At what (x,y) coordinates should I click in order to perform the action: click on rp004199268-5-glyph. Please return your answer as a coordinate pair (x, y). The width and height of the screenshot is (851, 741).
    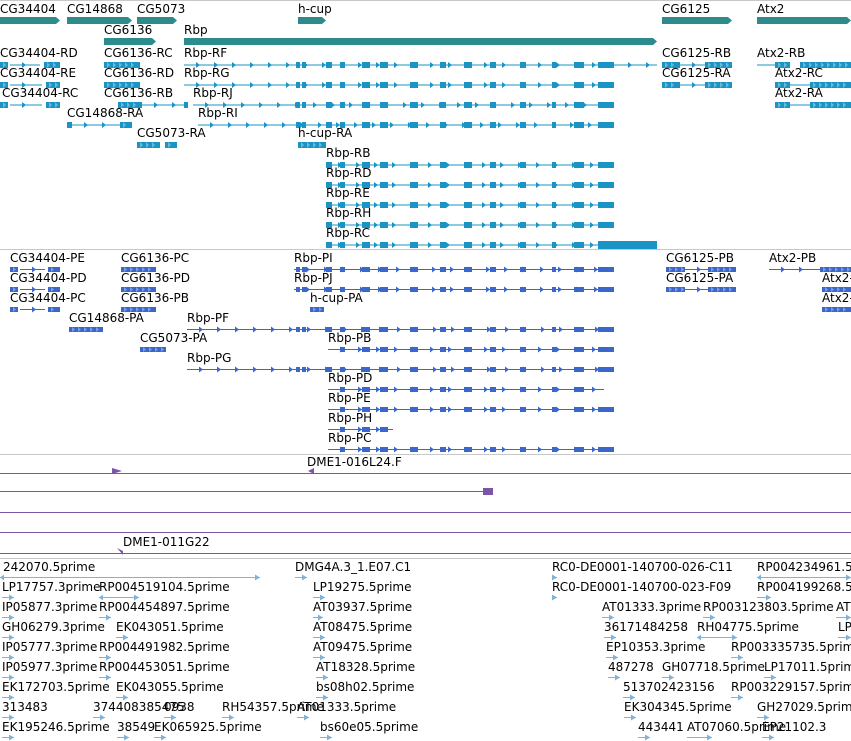
    Looking at the image, I should click on (764, 597).